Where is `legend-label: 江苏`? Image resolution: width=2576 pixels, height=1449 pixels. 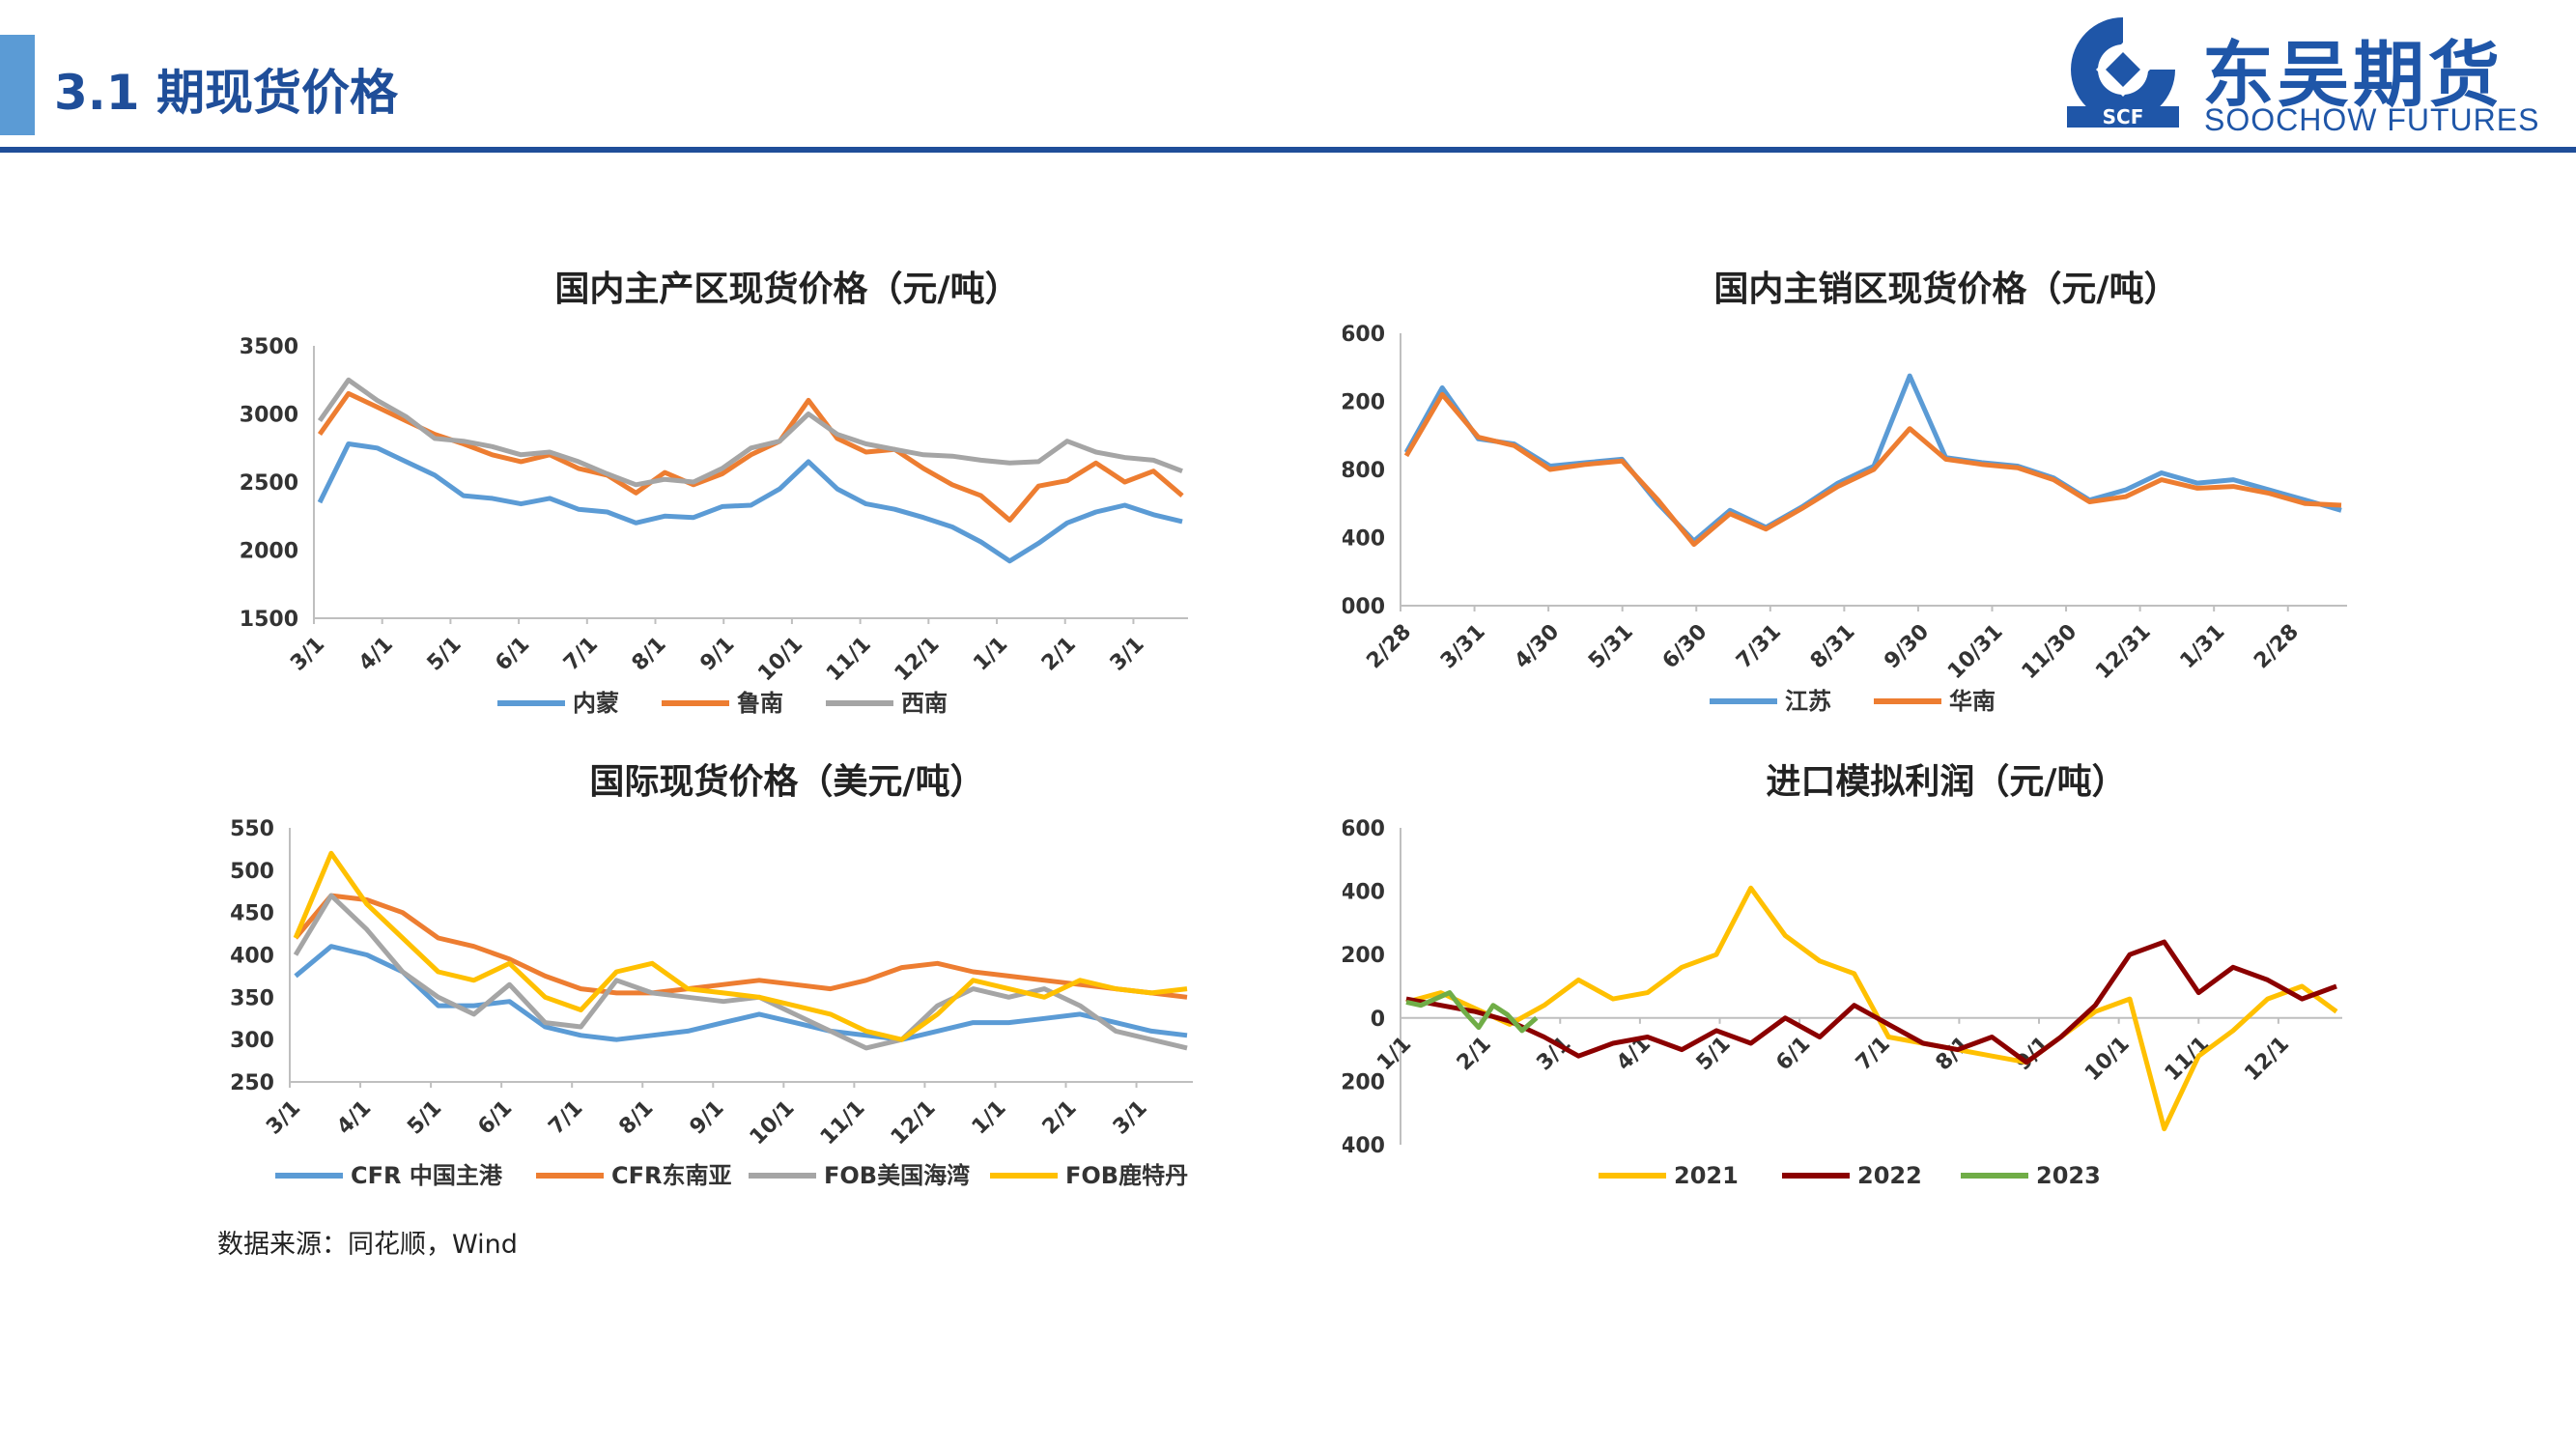 legend-label: 江苏 is located at coordinates (1808, 701).